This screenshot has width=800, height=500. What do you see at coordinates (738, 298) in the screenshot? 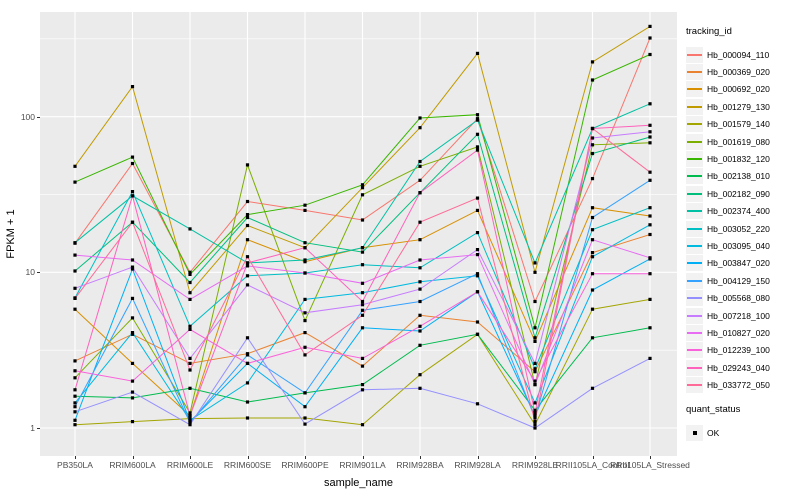
I see `legend-item-label: Hb_005568_080` at bounding box center [738, 298].